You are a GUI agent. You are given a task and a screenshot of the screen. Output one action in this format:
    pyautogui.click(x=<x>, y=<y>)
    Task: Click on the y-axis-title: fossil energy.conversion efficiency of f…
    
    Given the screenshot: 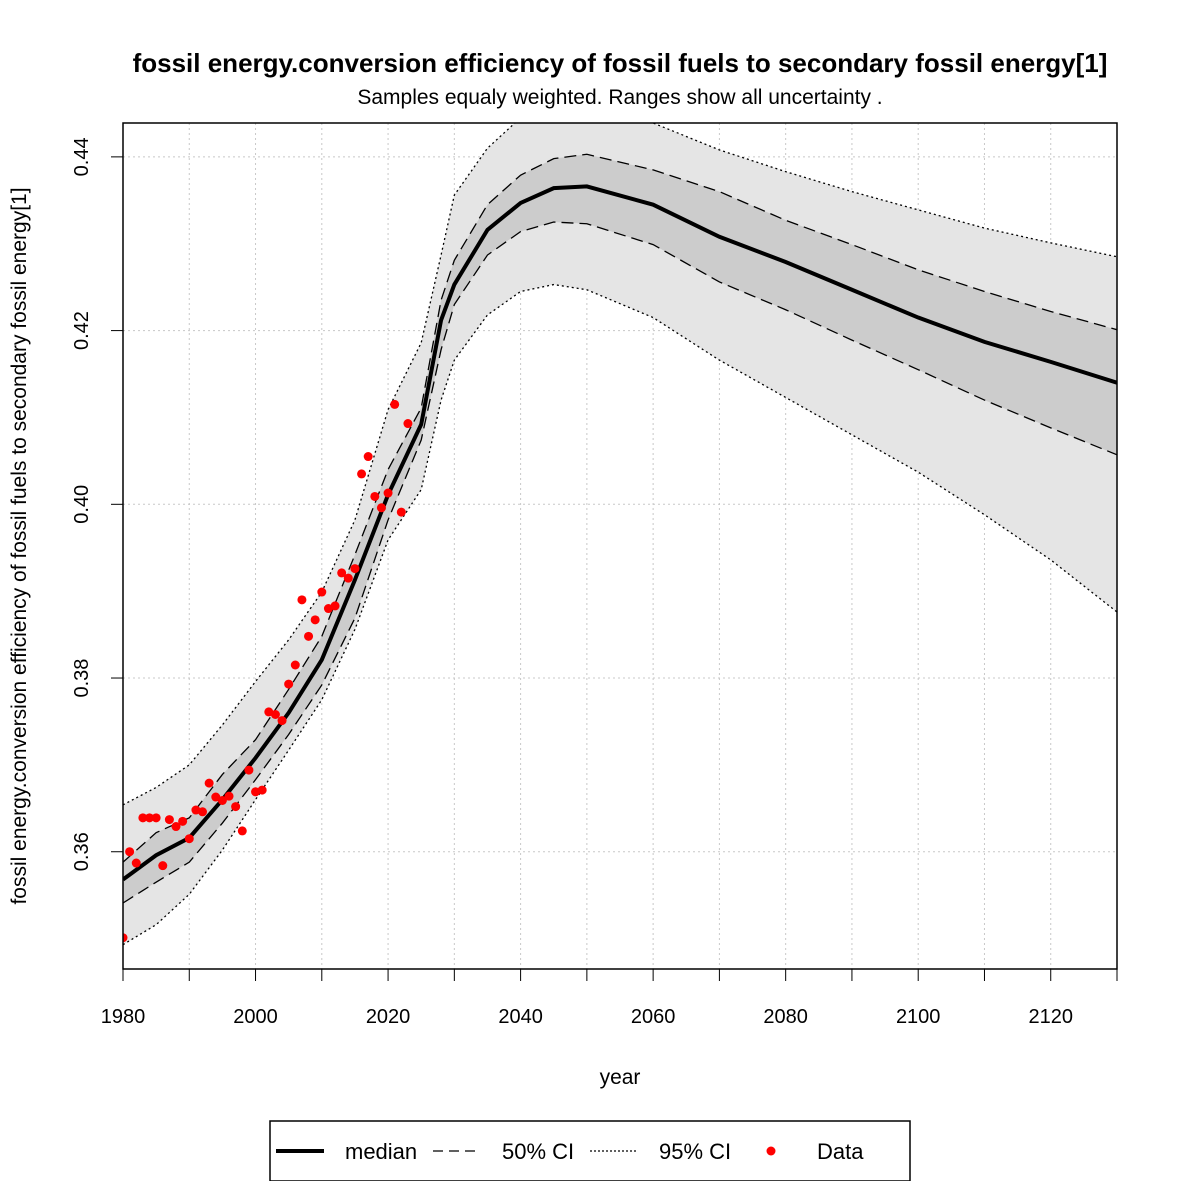 What is the action you would take?
    pyautogui.click(x=19, y=545)
    